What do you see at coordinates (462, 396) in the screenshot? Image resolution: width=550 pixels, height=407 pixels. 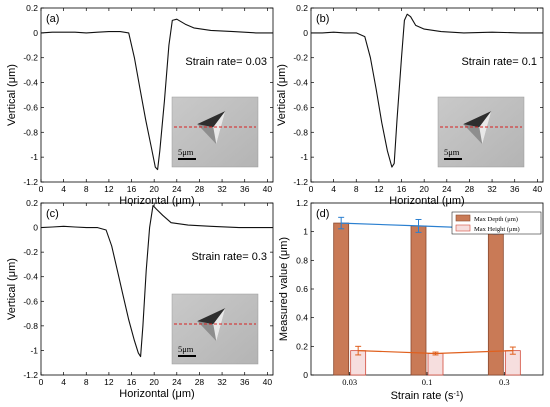 I see `x-axis-label-end: )` at bounding box center [462, 396].